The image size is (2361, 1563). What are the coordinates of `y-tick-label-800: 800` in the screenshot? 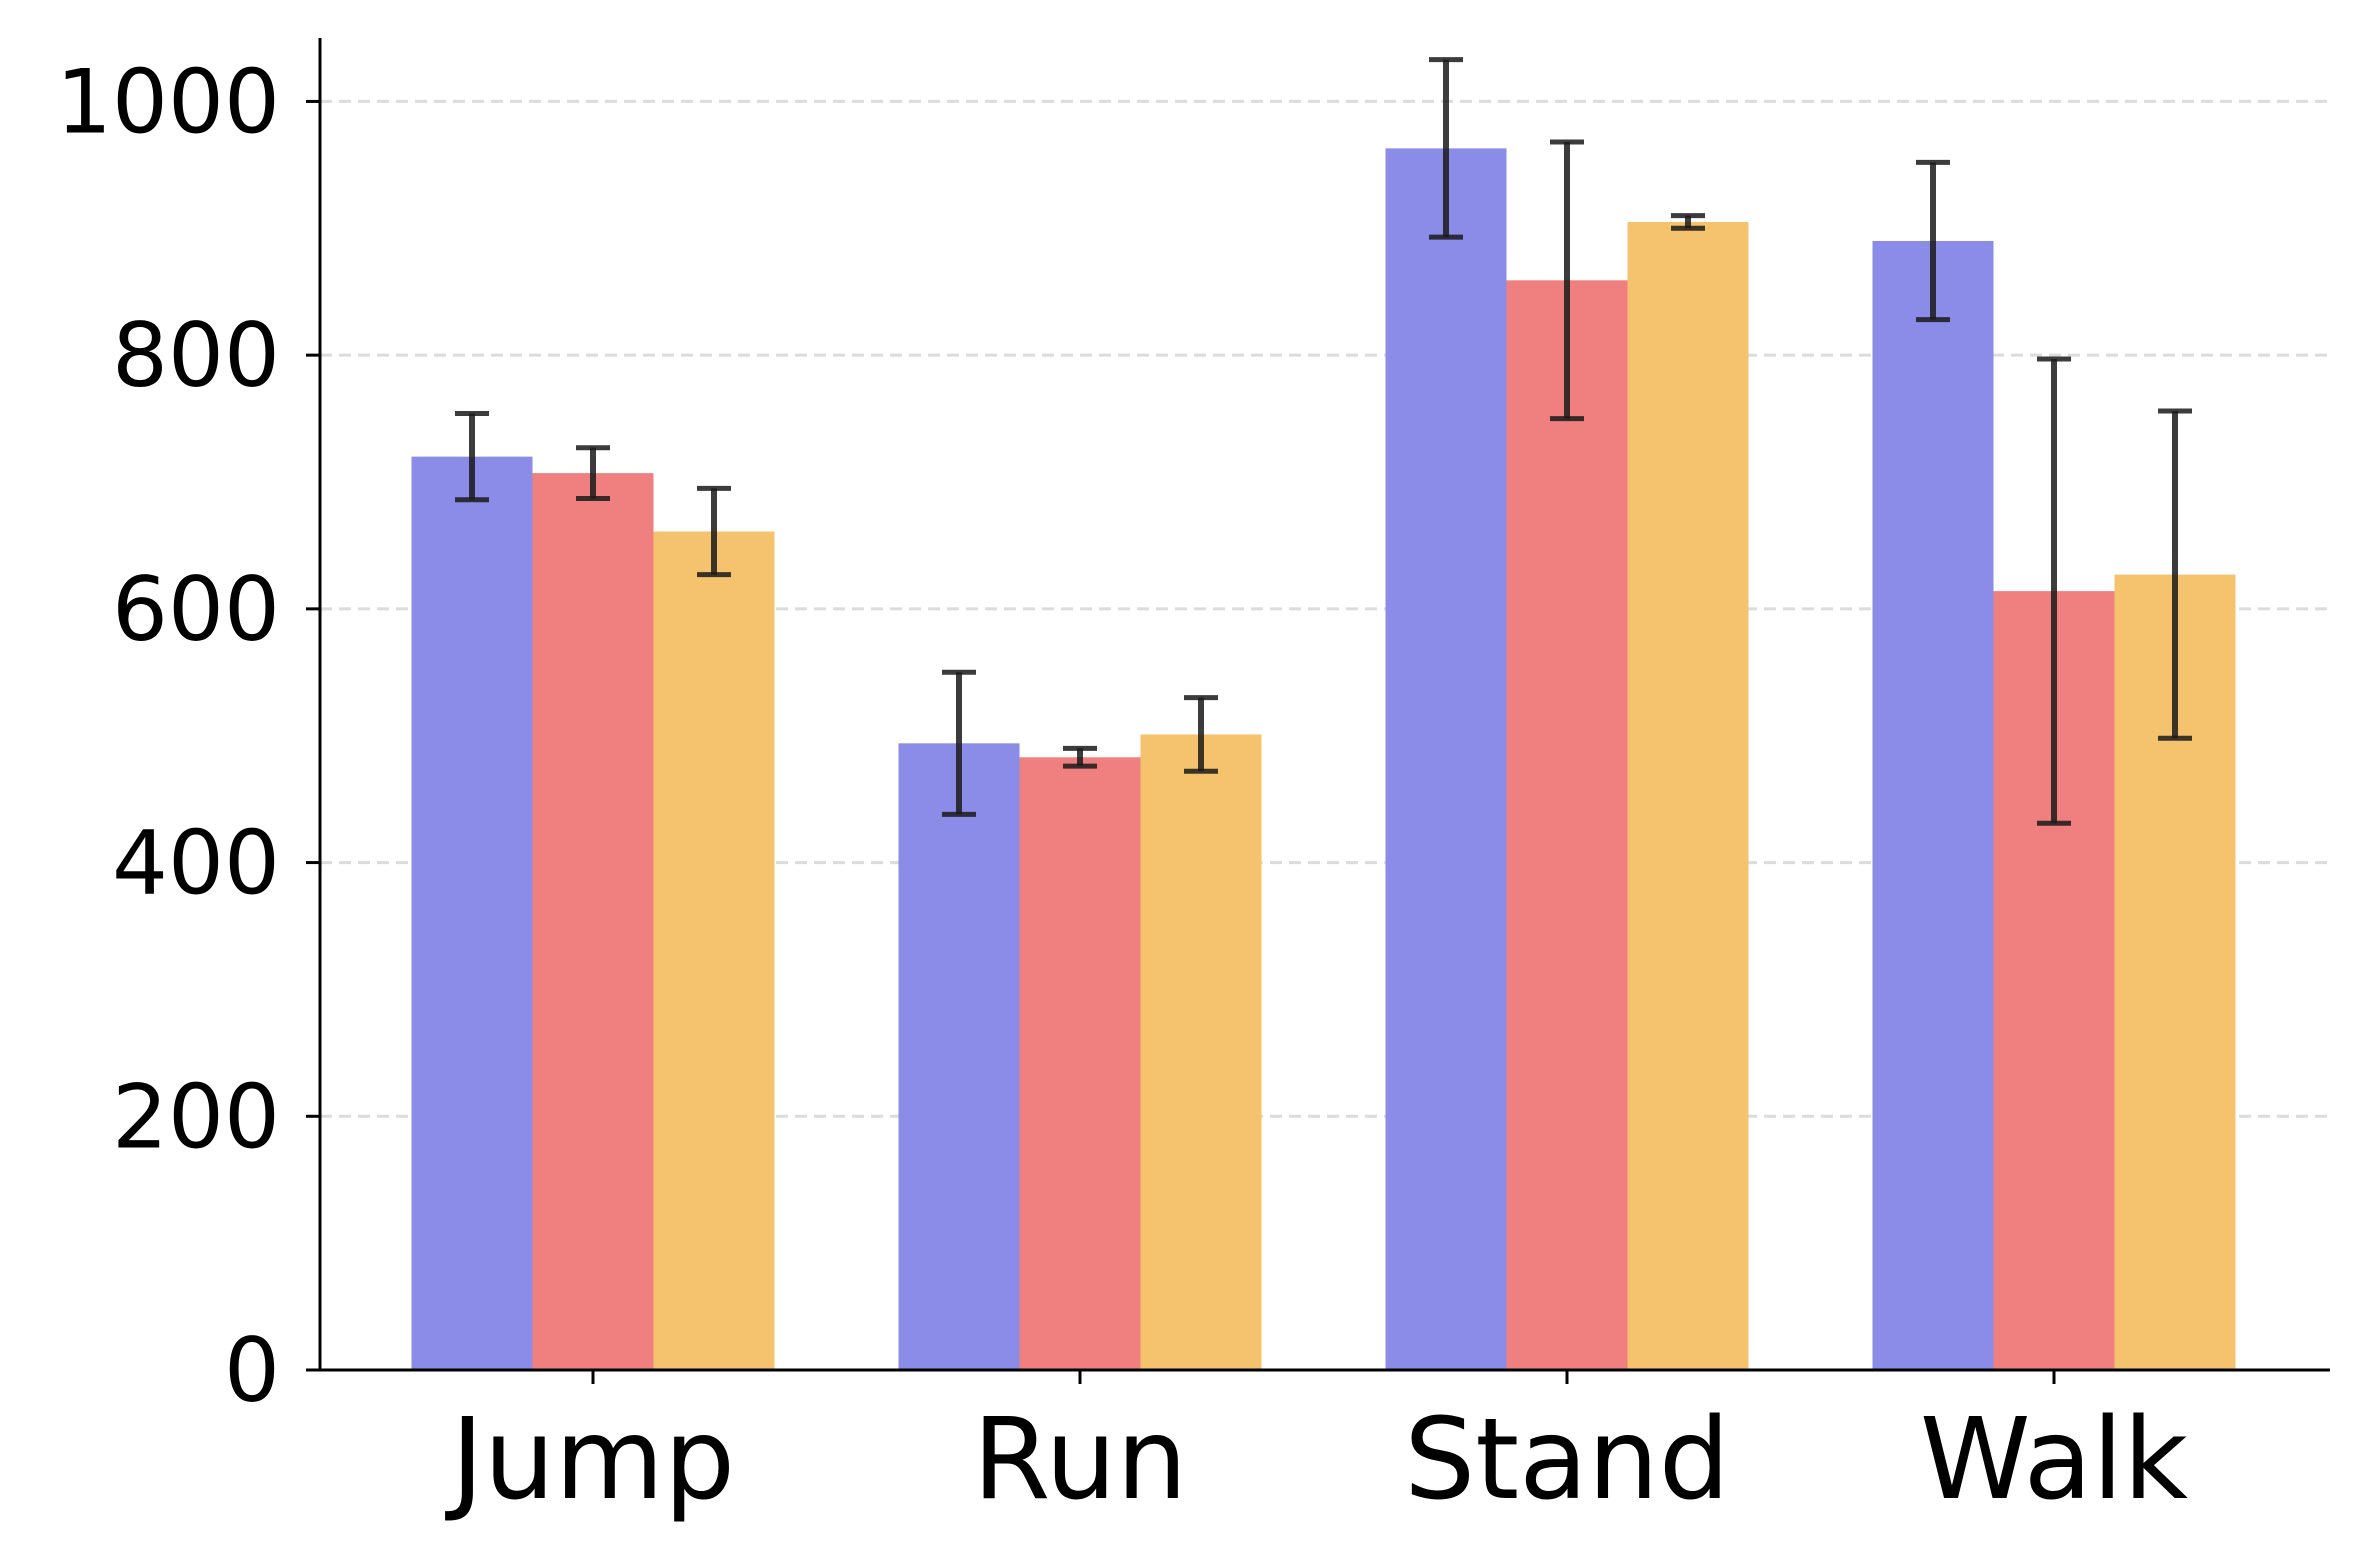 It's located at (196, 355).